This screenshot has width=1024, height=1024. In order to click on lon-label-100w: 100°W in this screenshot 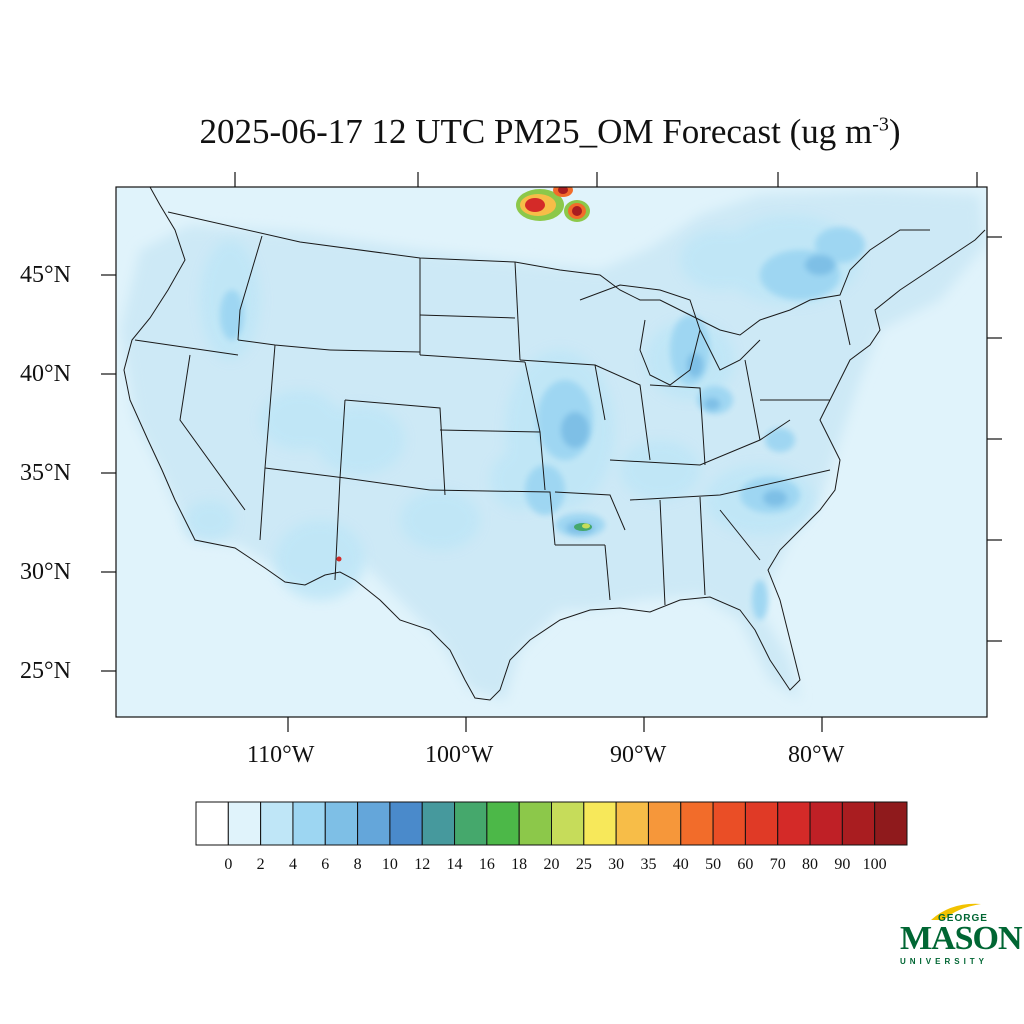, I will do `click(459, 755)`.